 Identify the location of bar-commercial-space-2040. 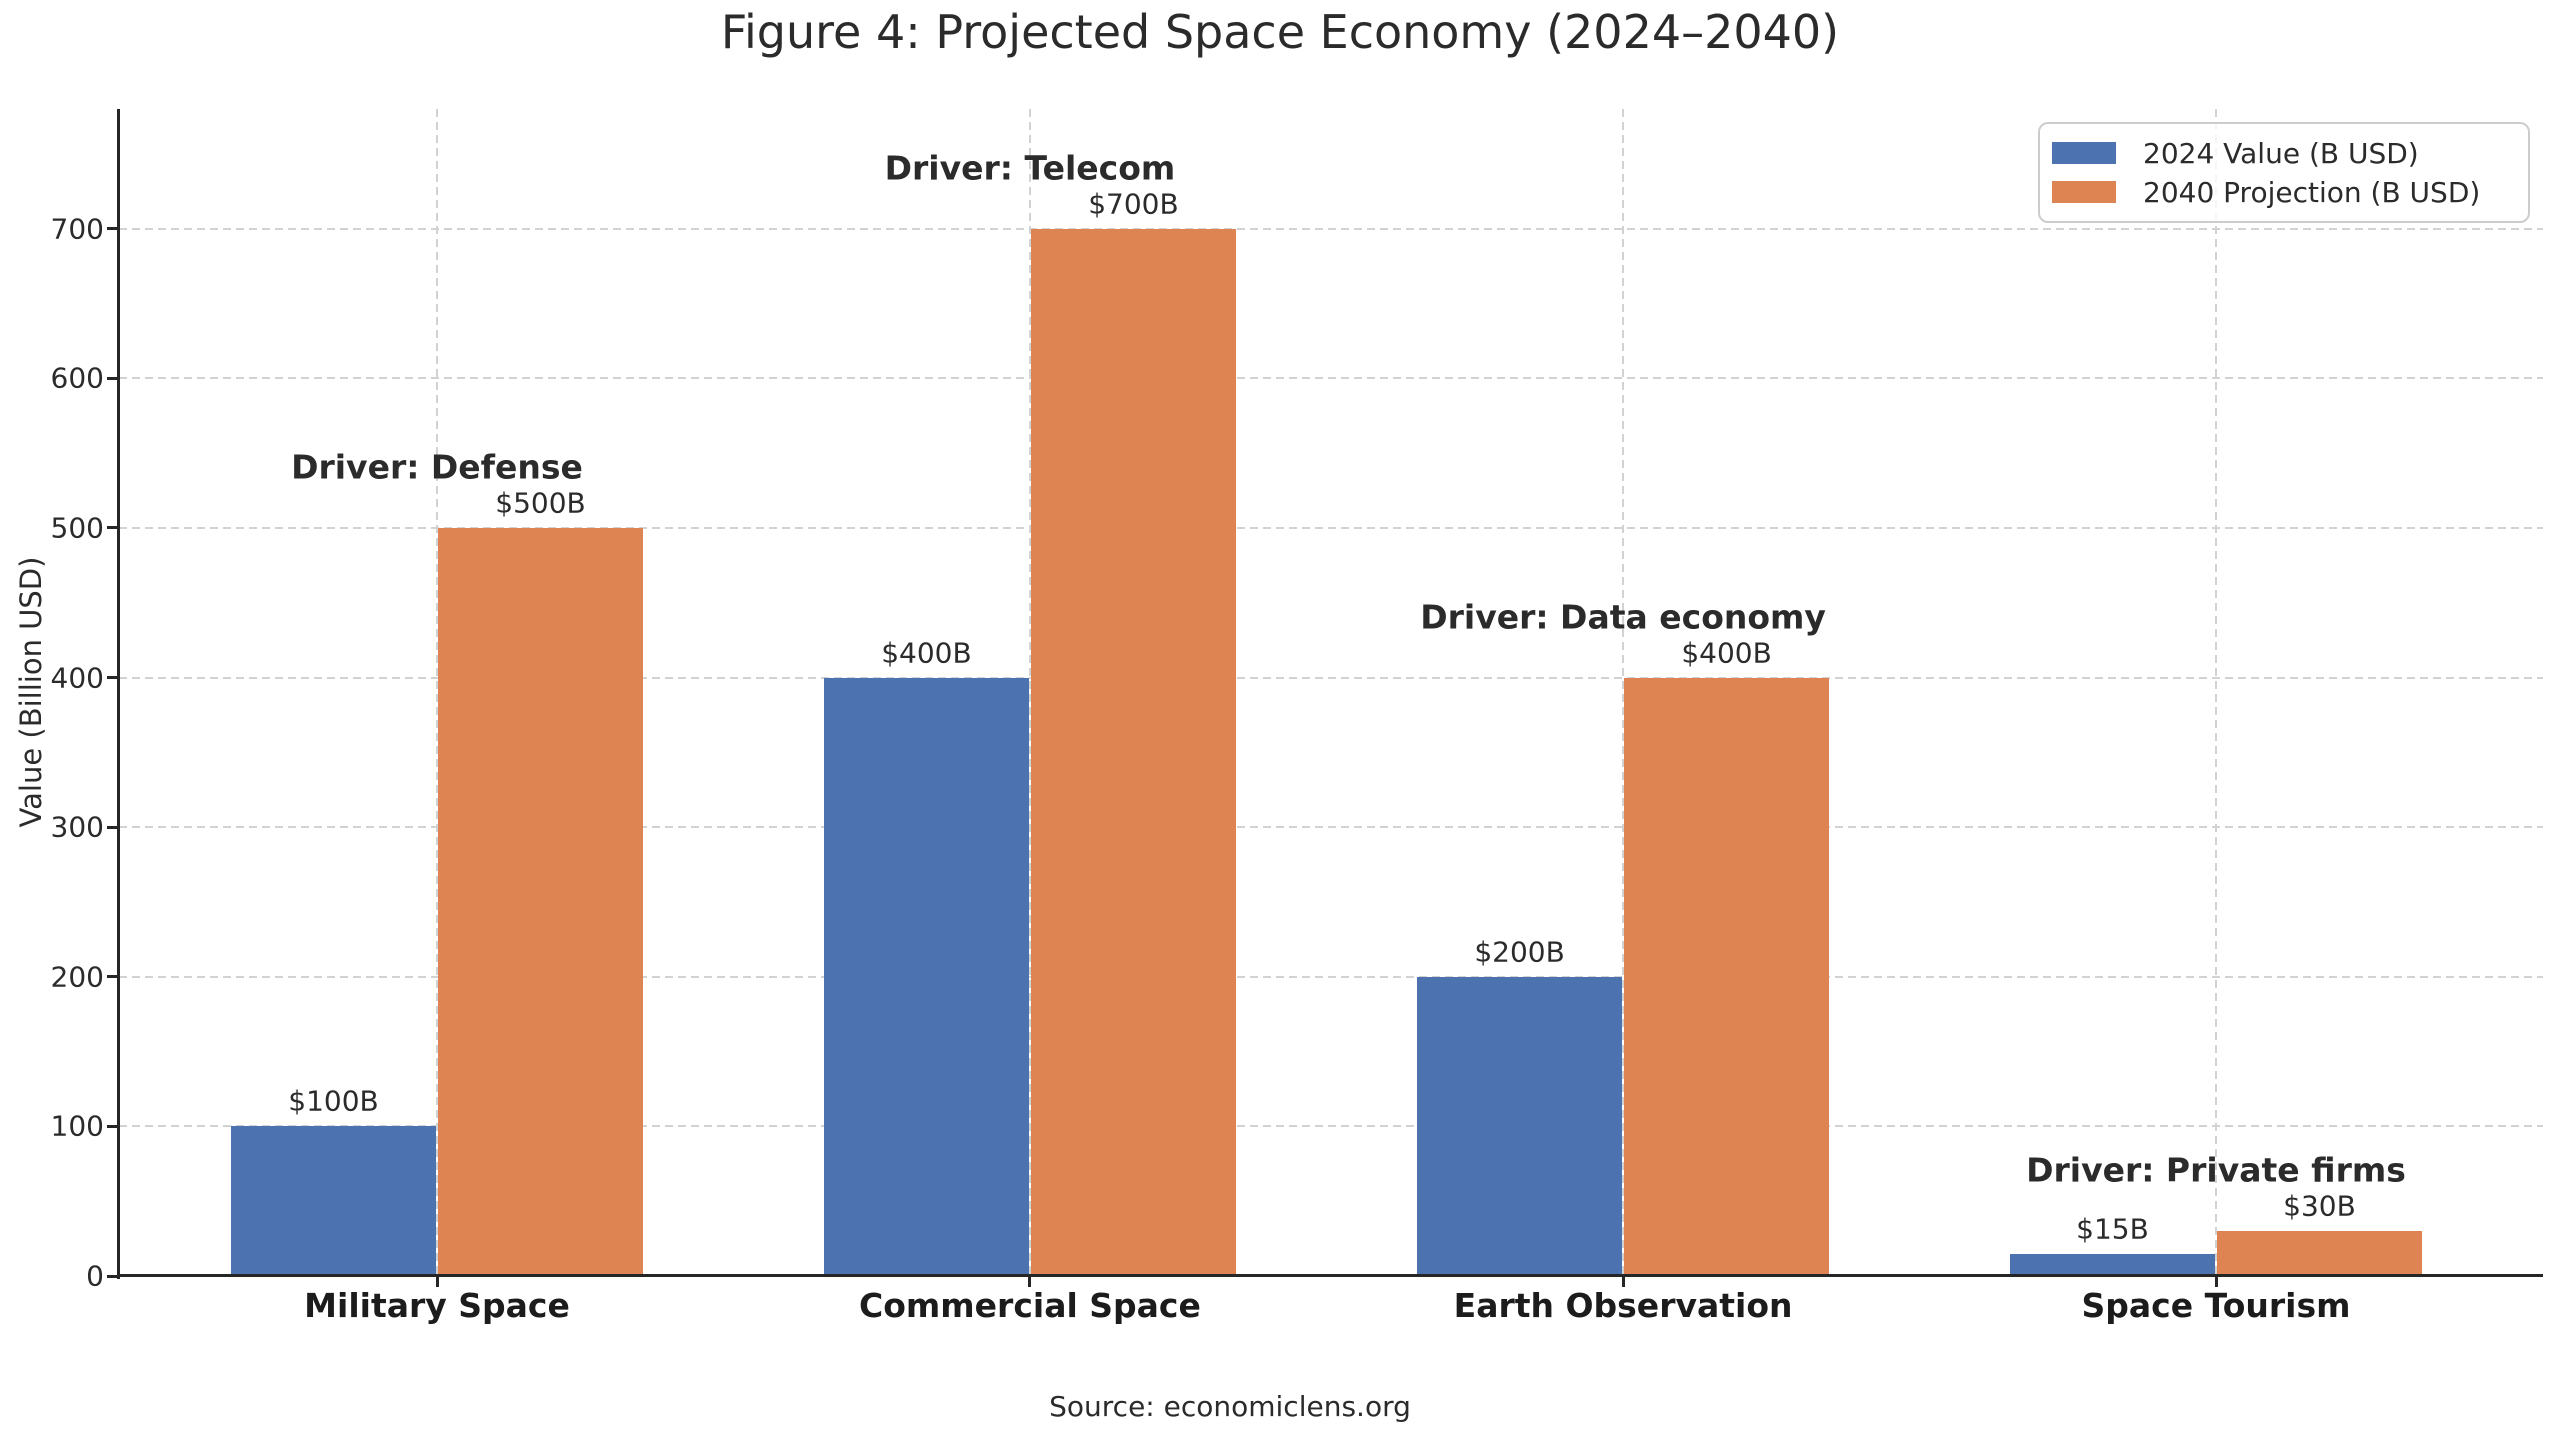
(1133, 752).